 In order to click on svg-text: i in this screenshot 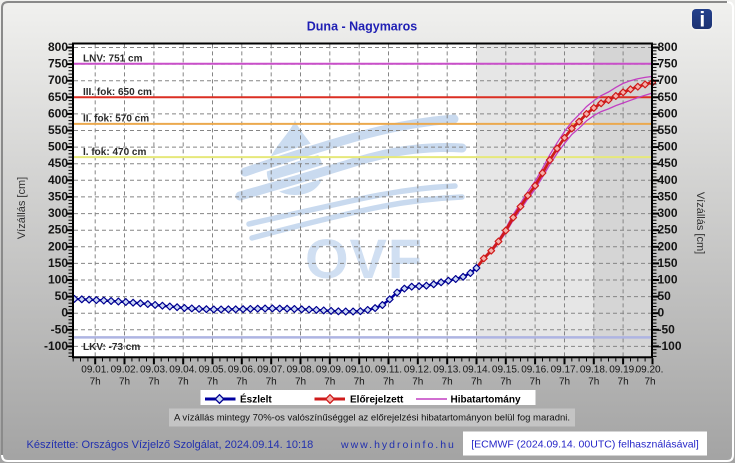, I will do `click(702, 20)`.